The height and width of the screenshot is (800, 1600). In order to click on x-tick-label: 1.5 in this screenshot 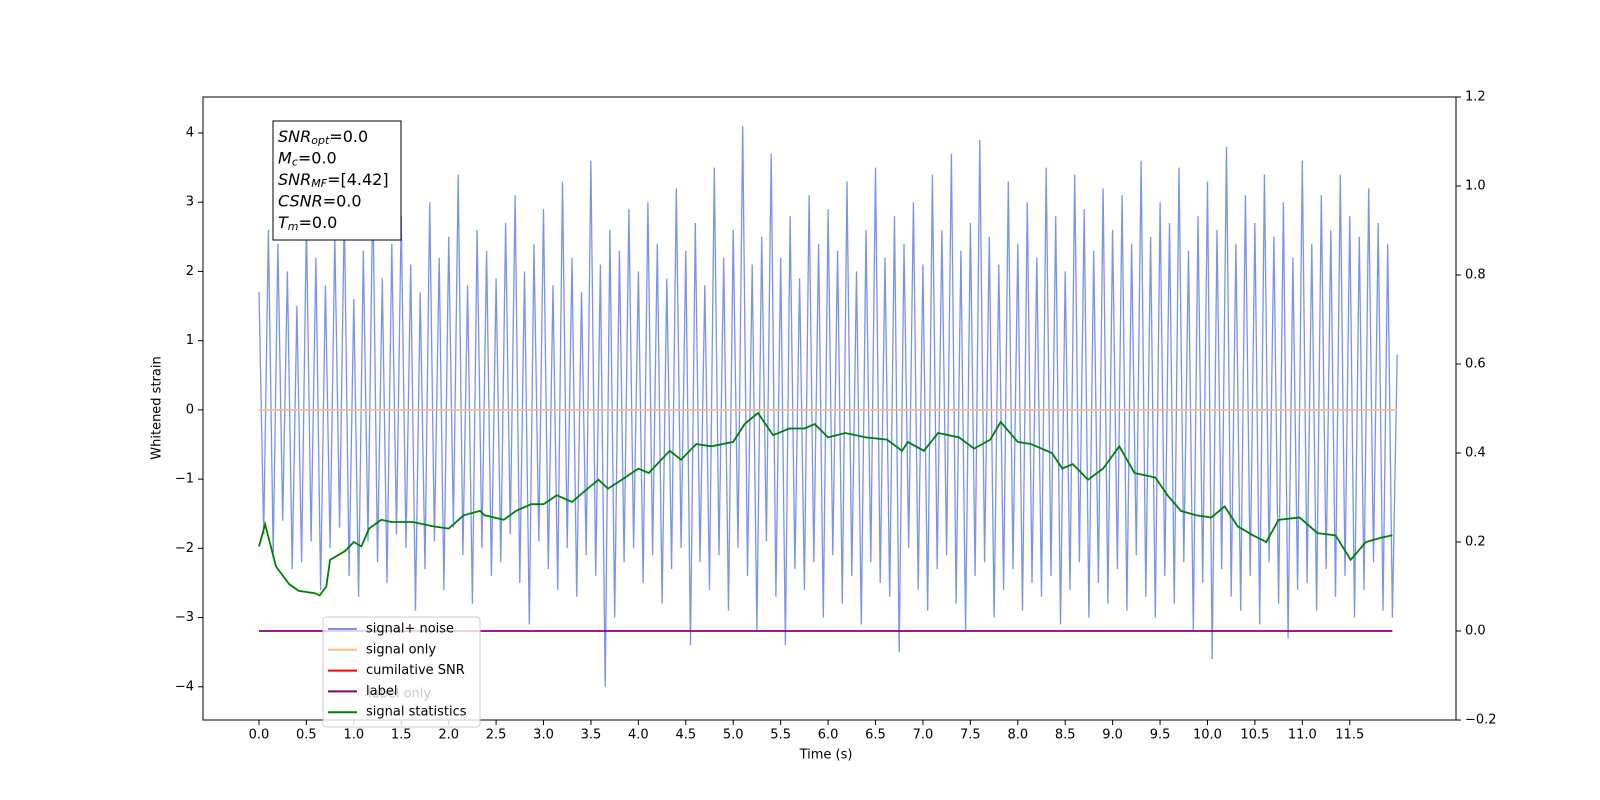, I will do `click(401, 735)`.